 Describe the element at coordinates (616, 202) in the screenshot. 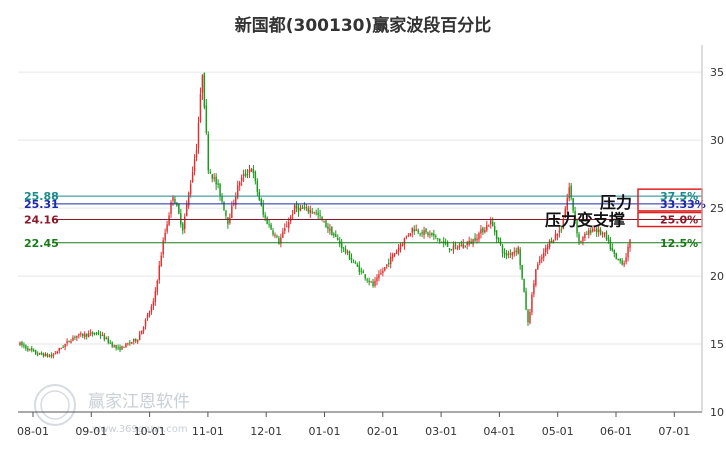

I see `annotation-pressure: 压力` at that location.